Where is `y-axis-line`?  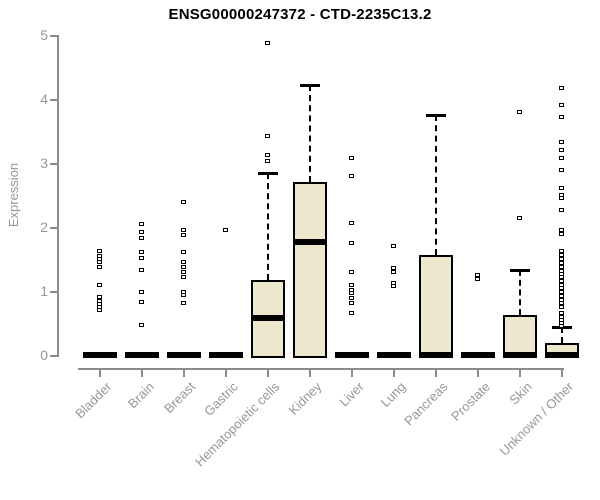 y-axis-line is located at coordinates (58, 196).